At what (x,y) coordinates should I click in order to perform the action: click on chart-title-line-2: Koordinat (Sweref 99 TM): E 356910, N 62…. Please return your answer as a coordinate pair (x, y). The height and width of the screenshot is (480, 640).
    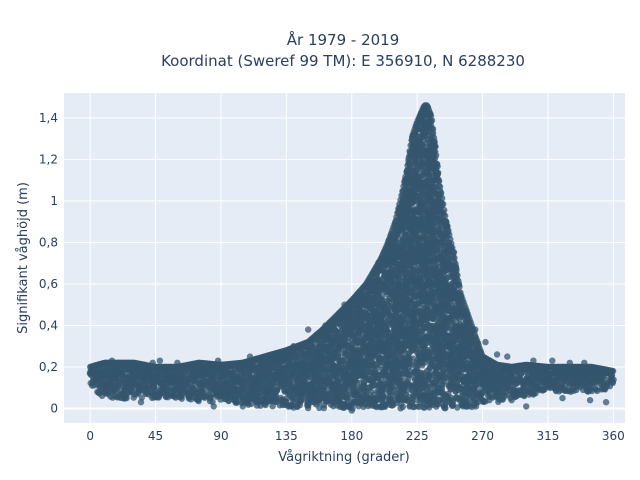
    Looking at the image, I should click on (343, 61).